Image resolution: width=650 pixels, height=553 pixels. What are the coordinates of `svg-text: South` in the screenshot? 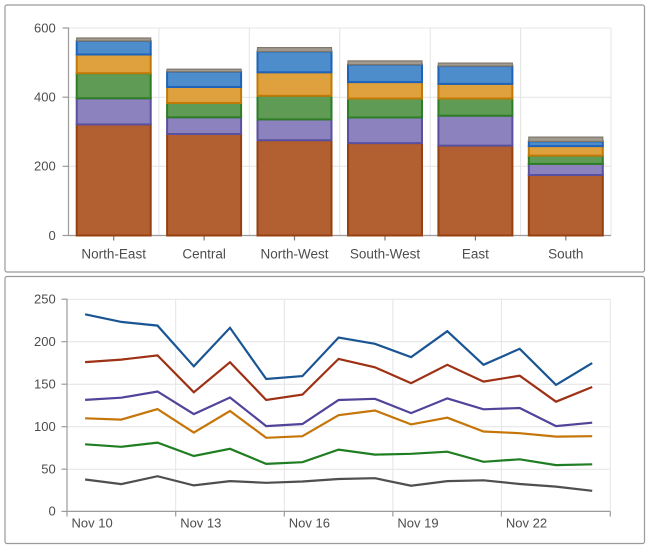 It's located at (565, 254).